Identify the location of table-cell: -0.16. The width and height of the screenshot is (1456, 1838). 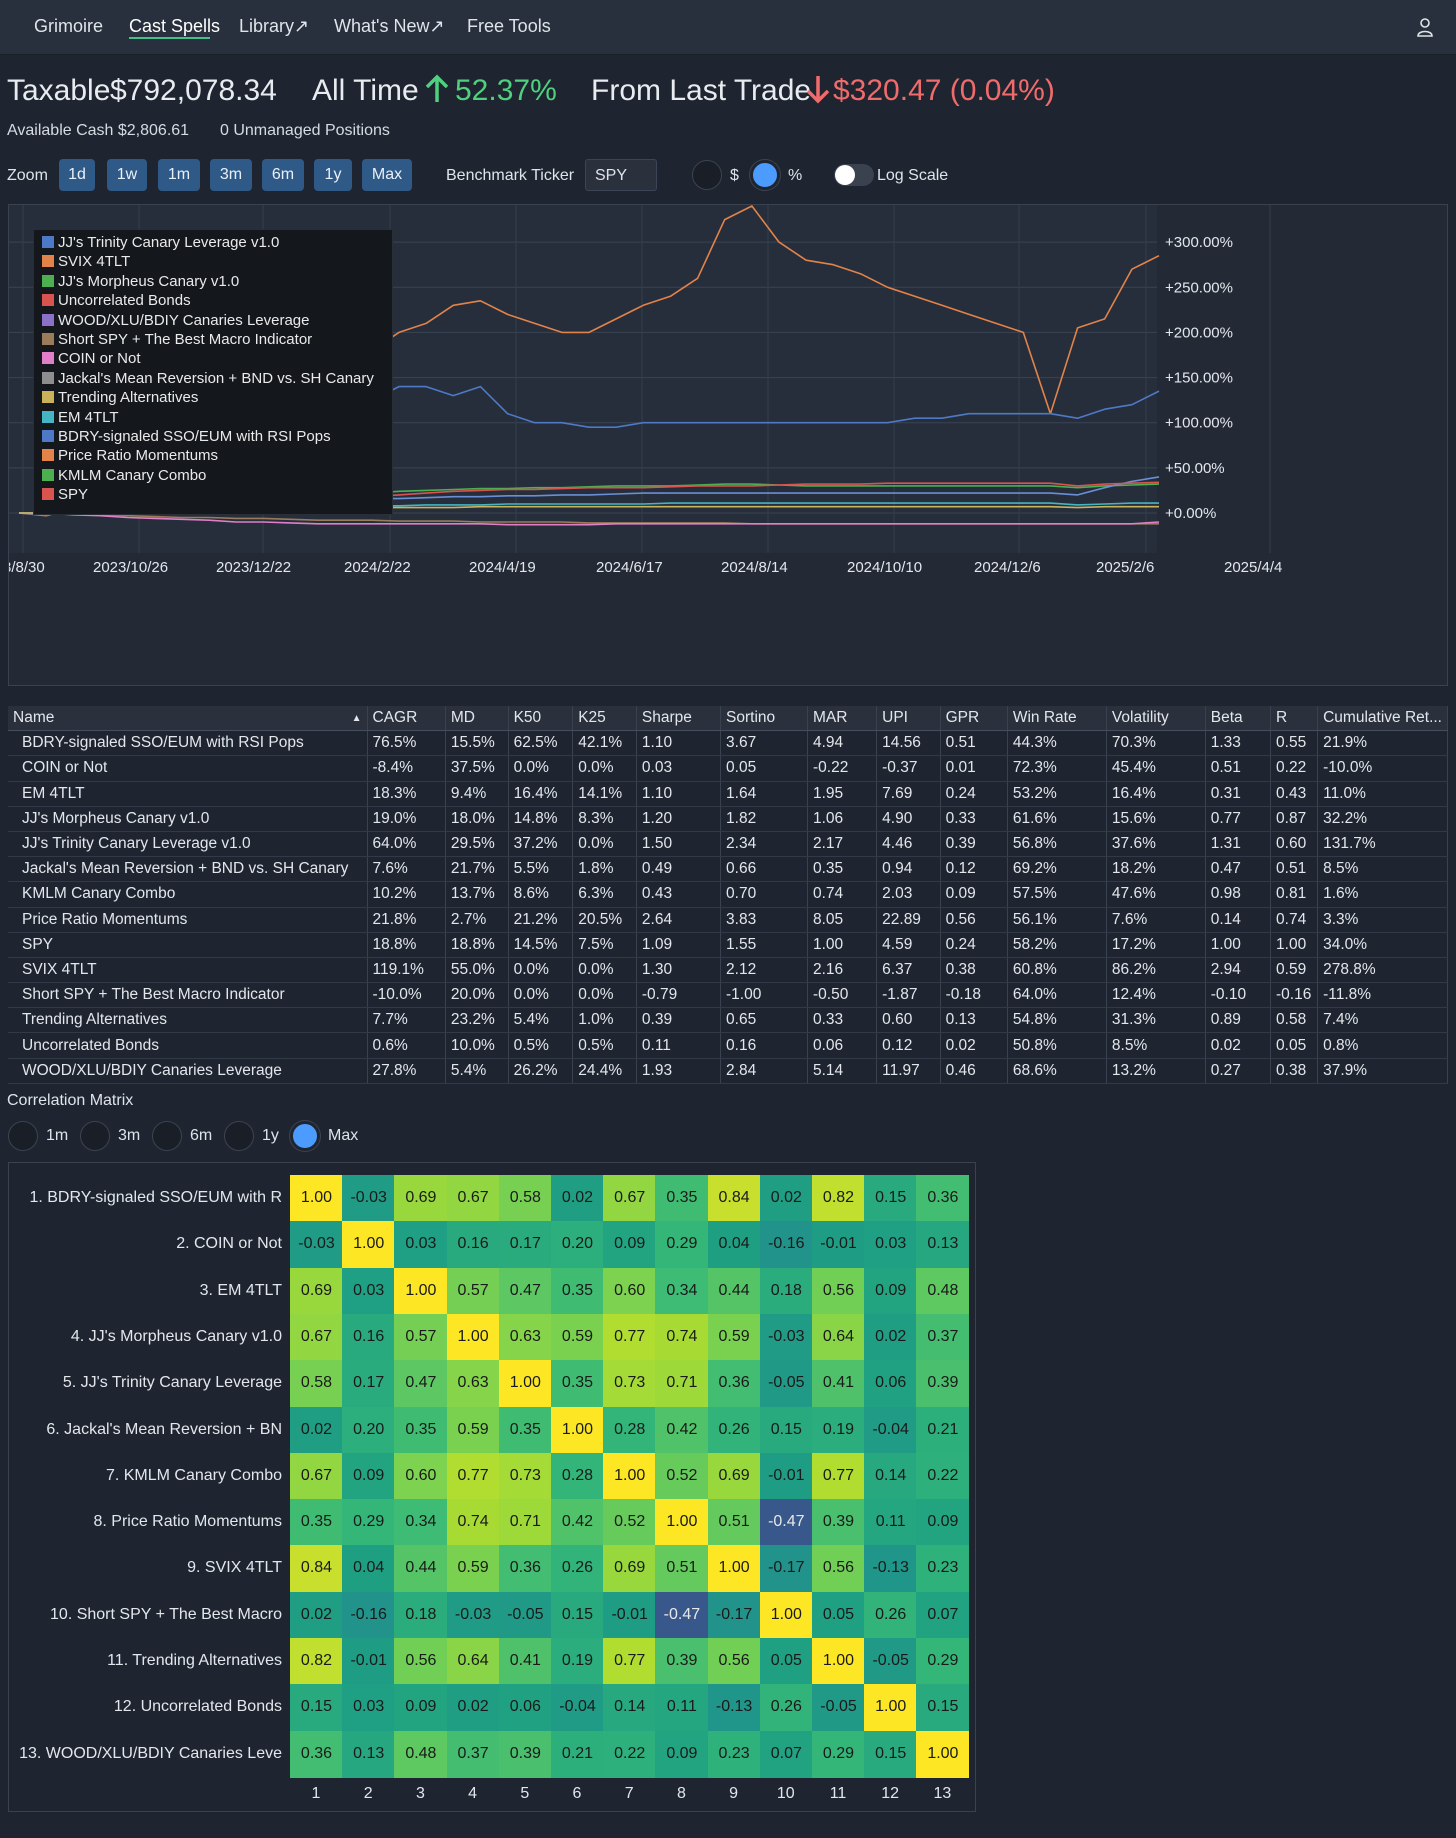
(1294, 995).